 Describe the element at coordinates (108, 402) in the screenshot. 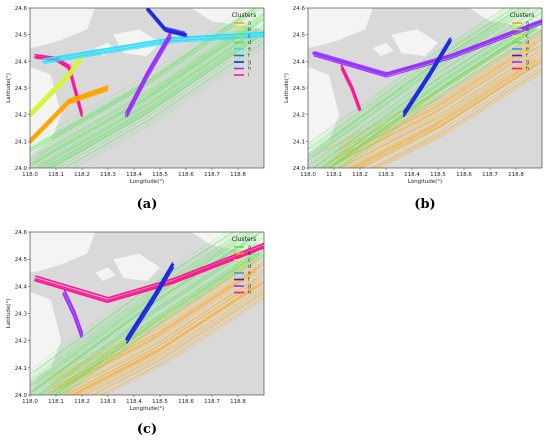

I see `x-tick-label: 118.3` at that location.